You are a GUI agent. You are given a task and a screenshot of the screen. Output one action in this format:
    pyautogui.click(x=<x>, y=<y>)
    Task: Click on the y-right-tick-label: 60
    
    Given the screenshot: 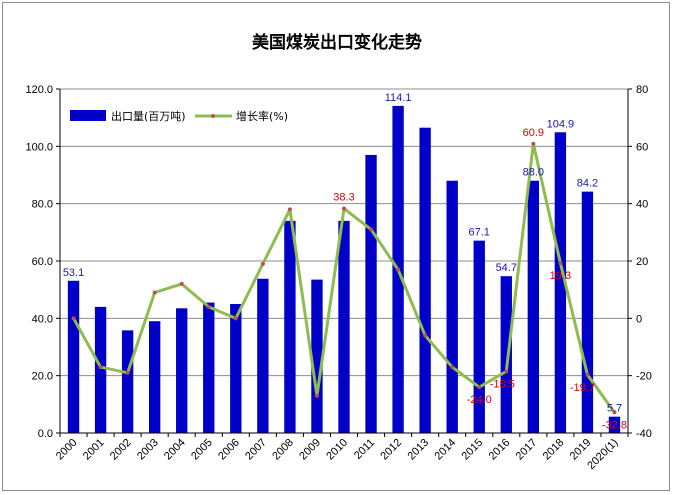 What is the action you would take?
    pyautogui.click(x=642, y=147)
    